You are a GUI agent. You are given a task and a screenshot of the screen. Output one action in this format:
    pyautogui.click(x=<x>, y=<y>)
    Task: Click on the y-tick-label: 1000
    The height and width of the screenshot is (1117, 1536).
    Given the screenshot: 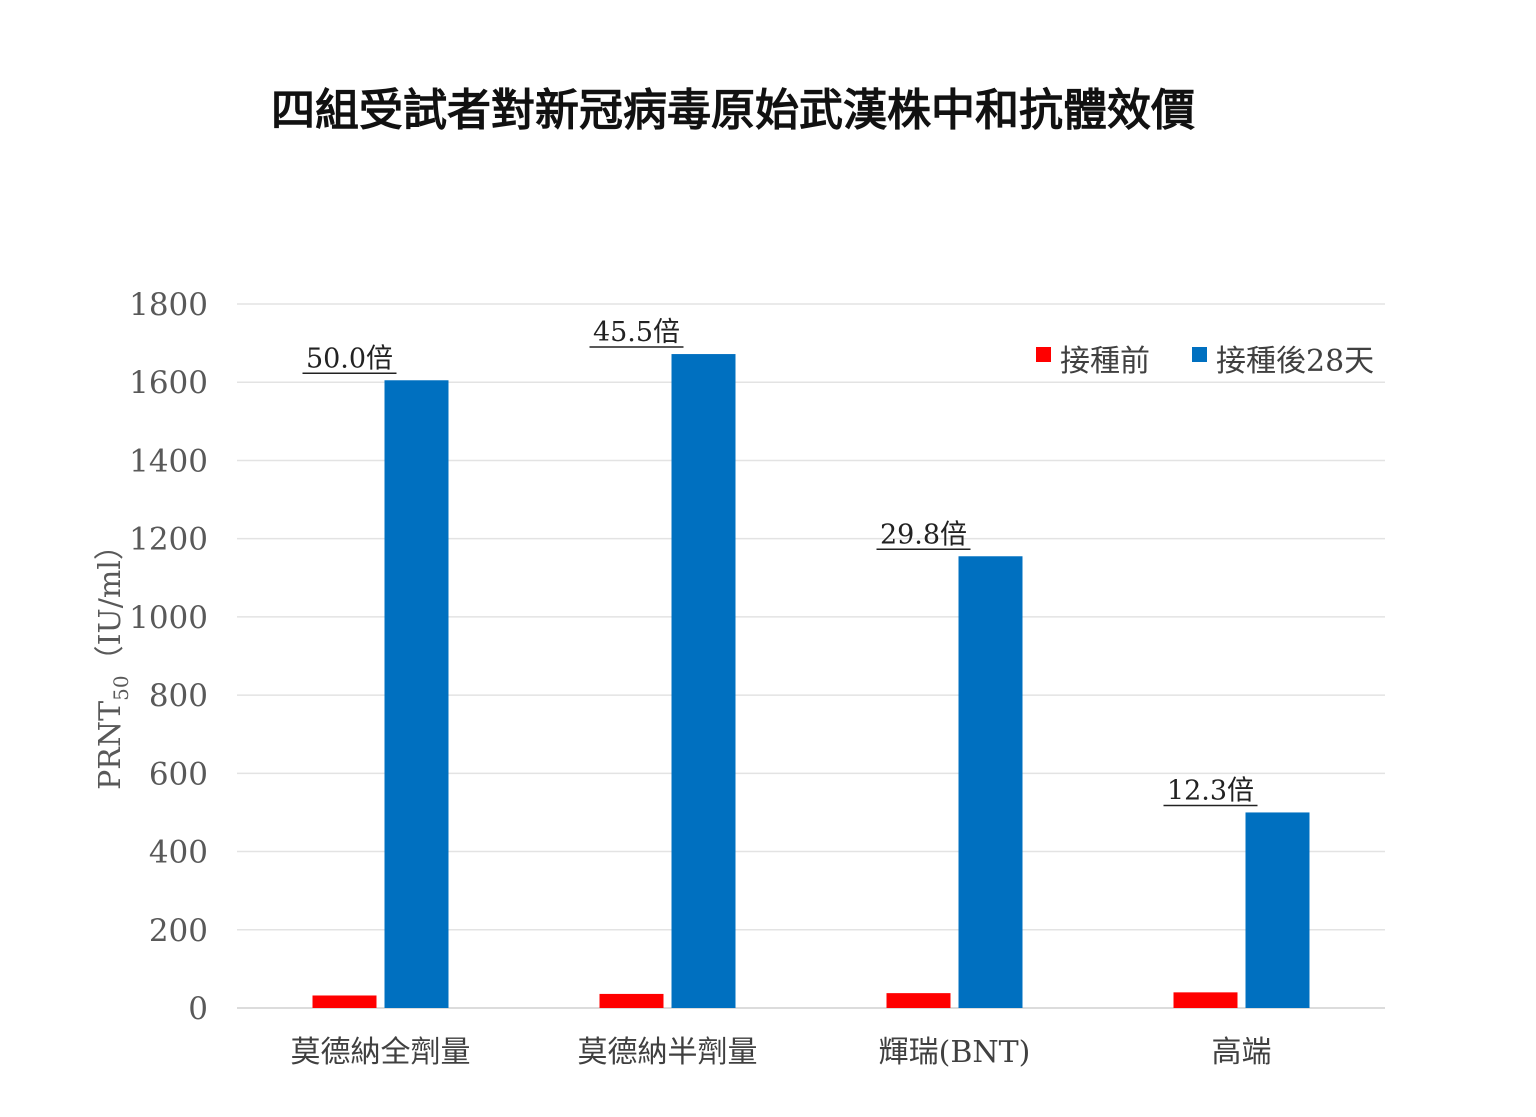 What is the action you would take?
    pyautogui.click(x=168, y=618)
    